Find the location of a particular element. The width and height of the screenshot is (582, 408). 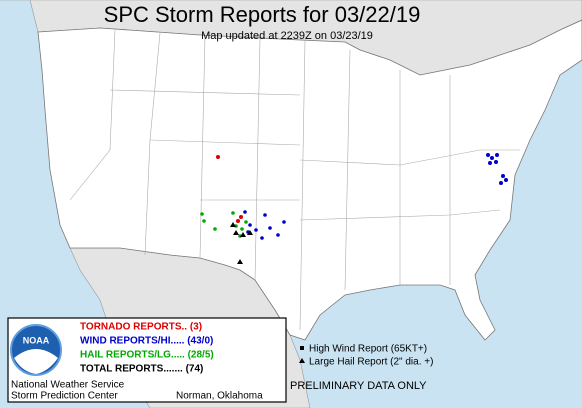

wind-key-icon is located at coordinates (302, 348).